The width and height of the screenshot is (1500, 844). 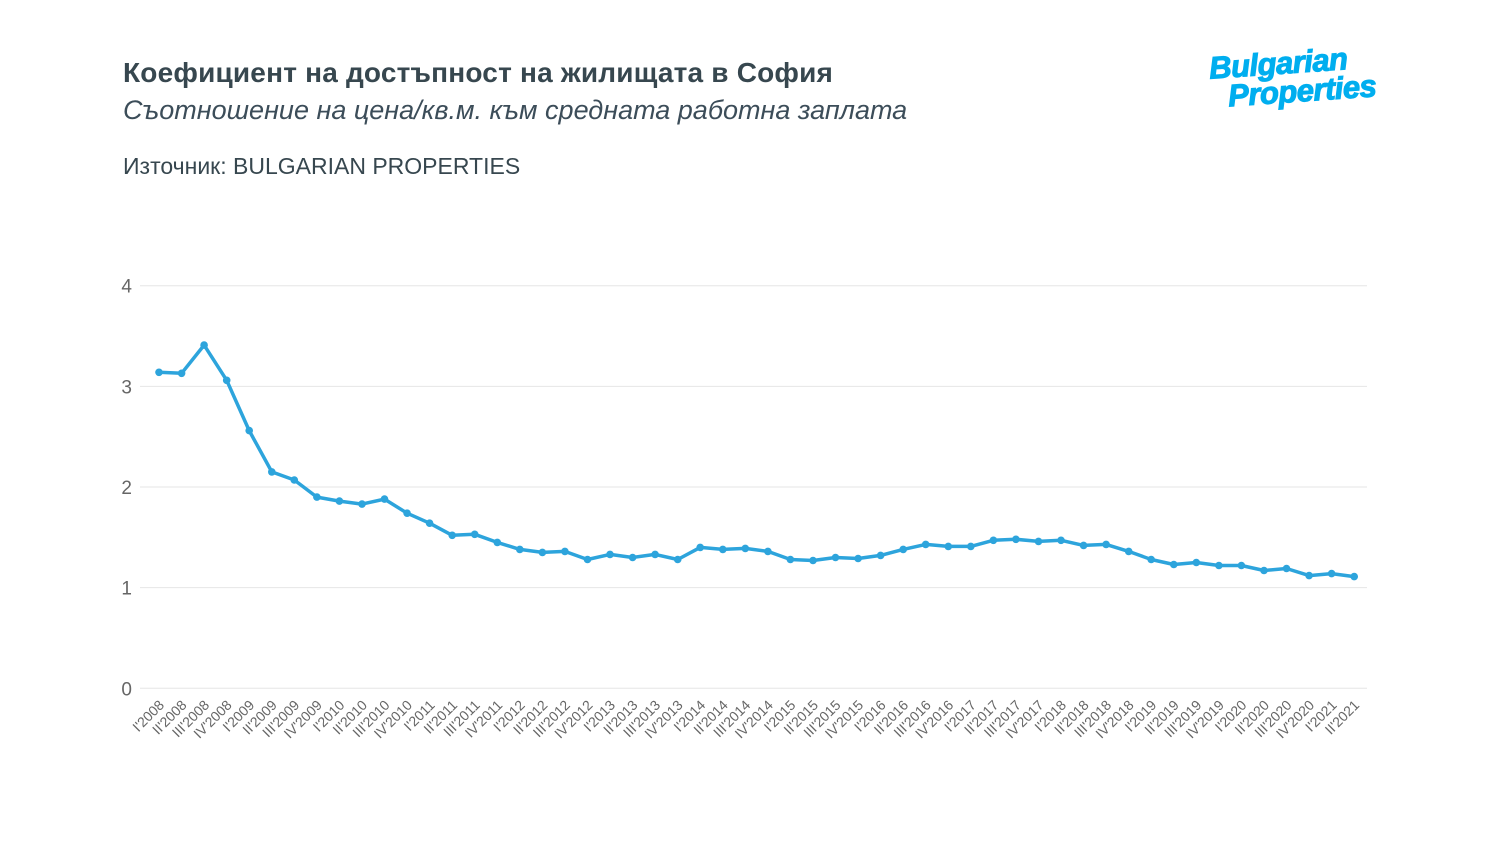 What do you see at coordinates (126, 287) in the screenshot?
I see `y-axis-label-4: 4` at bounding box center [126, 287].